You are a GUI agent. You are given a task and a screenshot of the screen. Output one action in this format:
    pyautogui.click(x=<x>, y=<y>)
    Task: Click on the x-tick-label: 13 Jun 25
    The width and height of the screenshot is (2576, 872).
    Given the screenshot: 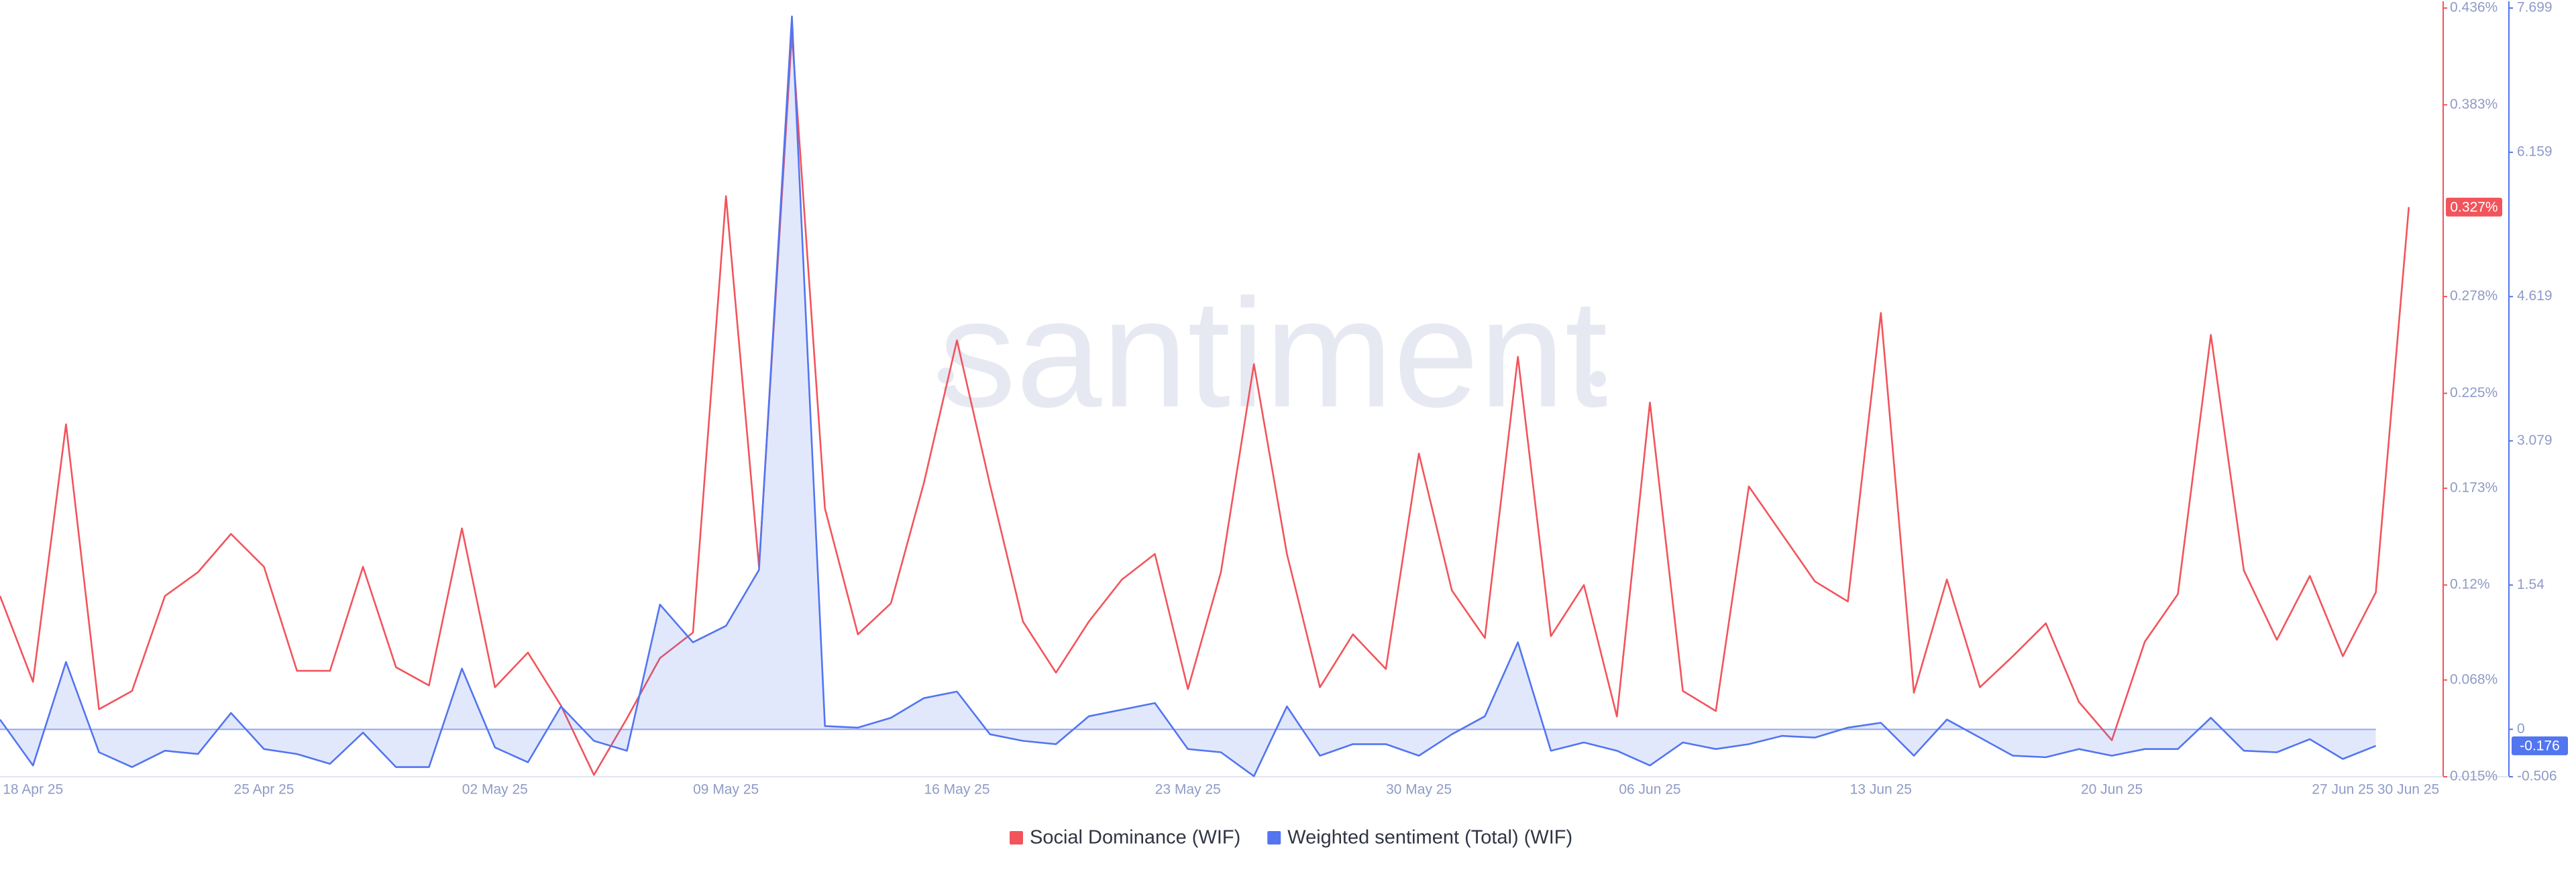 What is the action you would take?
    pyautogui.click(x=1881, y=790)
    